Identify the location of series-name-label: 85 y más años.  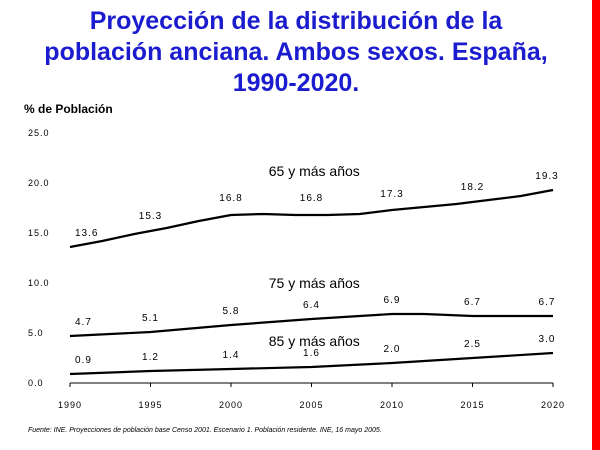
(314, 341).